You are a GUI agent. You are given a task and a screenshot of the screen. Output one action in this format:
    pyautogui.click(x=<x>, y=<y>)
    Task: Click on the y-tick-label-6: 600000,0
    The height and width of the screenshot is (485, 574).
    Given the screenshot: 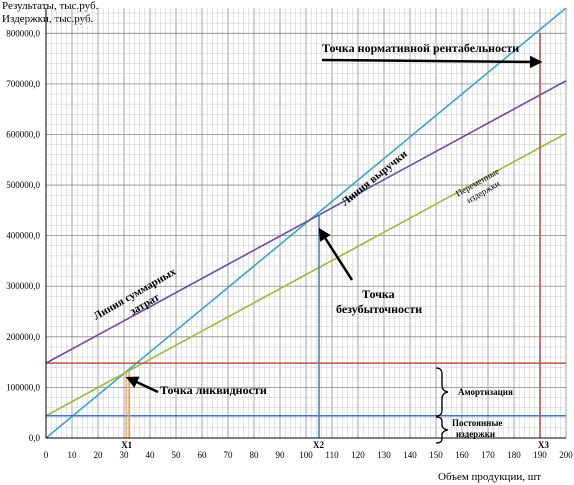 What is the action you would take?
    pyautogui.click(x=23, y=134)
    